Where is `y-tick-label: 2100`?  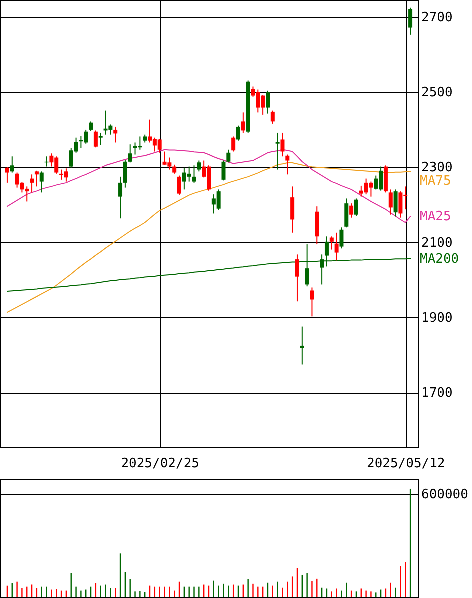
y-tick-label: 2100 is located at coordinates (437, 243).